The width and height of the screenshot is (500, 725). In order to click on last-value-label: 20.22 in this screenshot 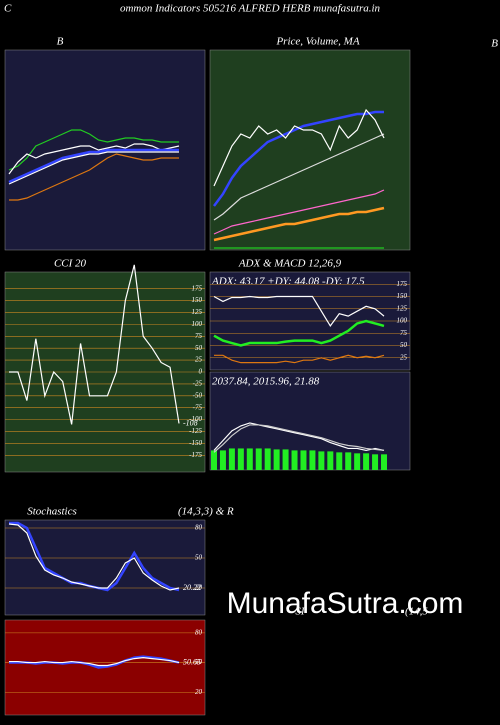, I will do `click(192, 587)`.